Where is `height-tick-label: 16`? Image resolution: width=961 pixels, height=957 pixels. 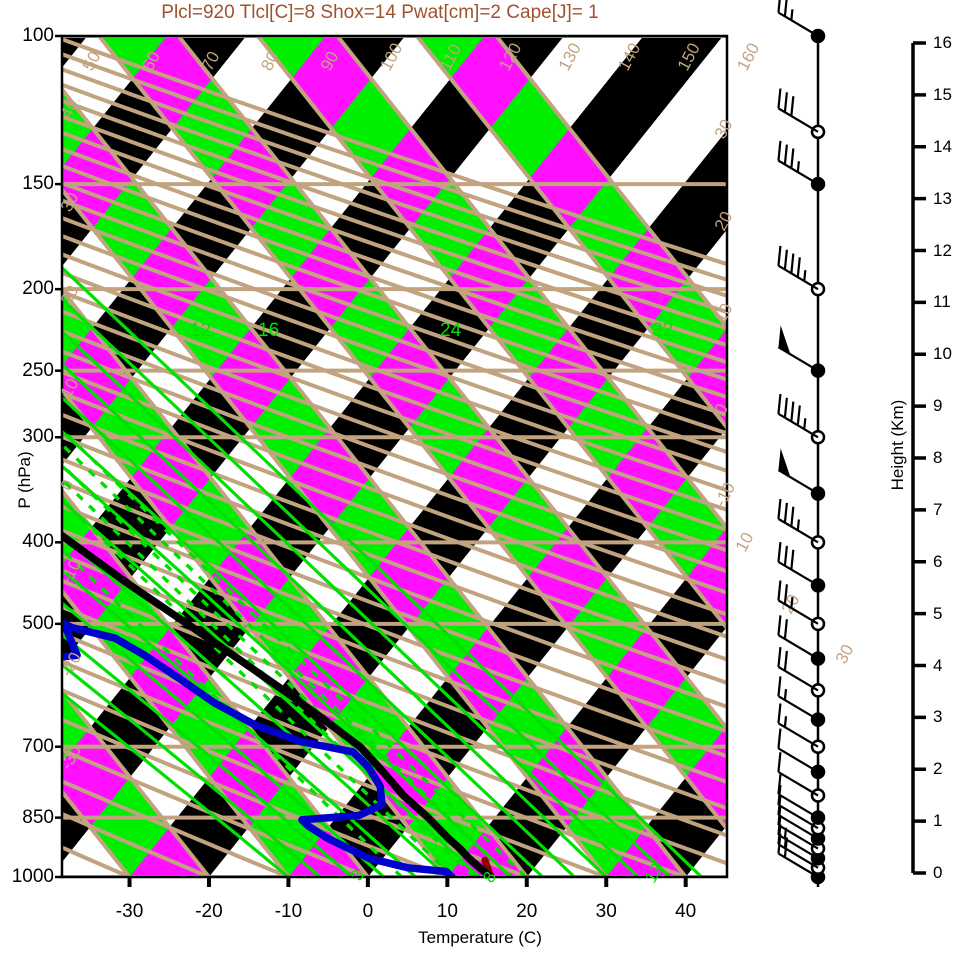
height-tick-label: 16 is located at coordinates (942, 42).